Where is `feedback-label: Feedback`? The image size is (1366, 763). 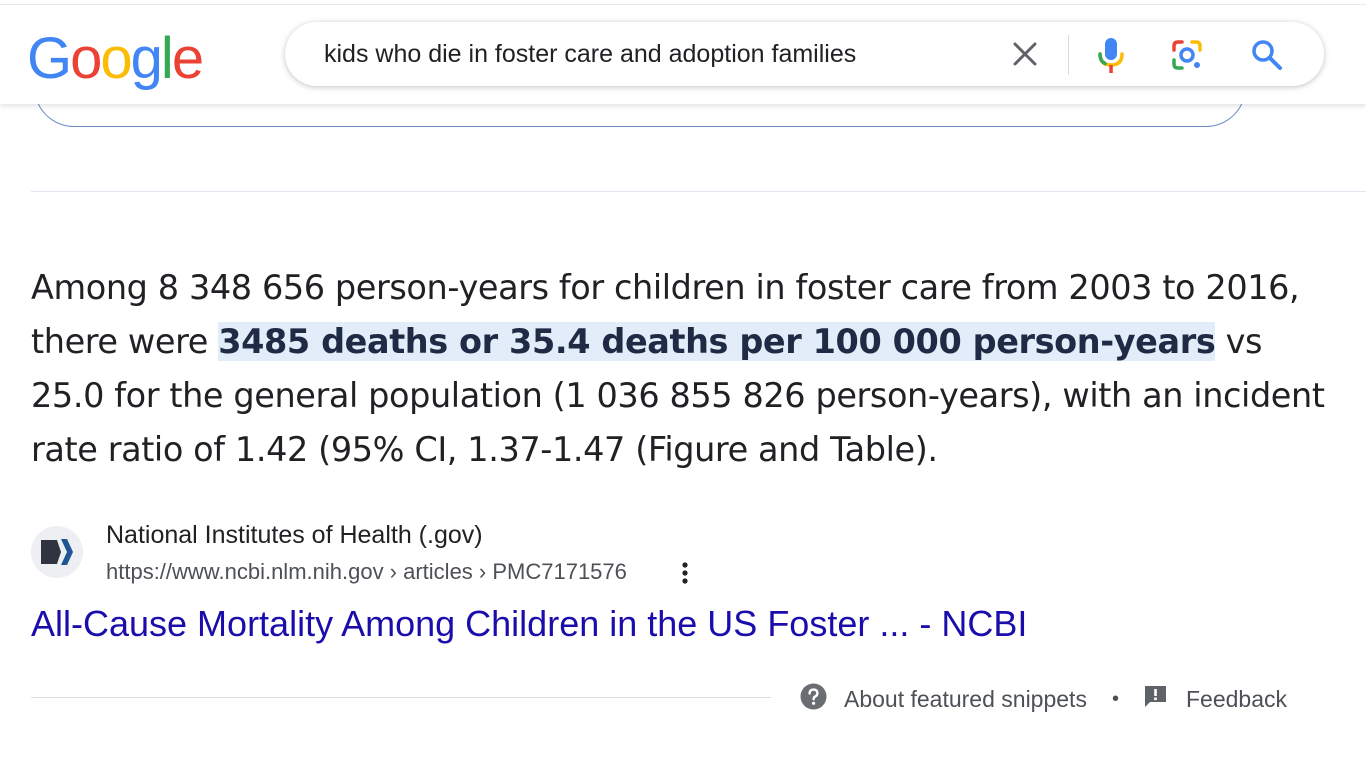 feedback-label: Feedback is located at coordinates (1237, 698).